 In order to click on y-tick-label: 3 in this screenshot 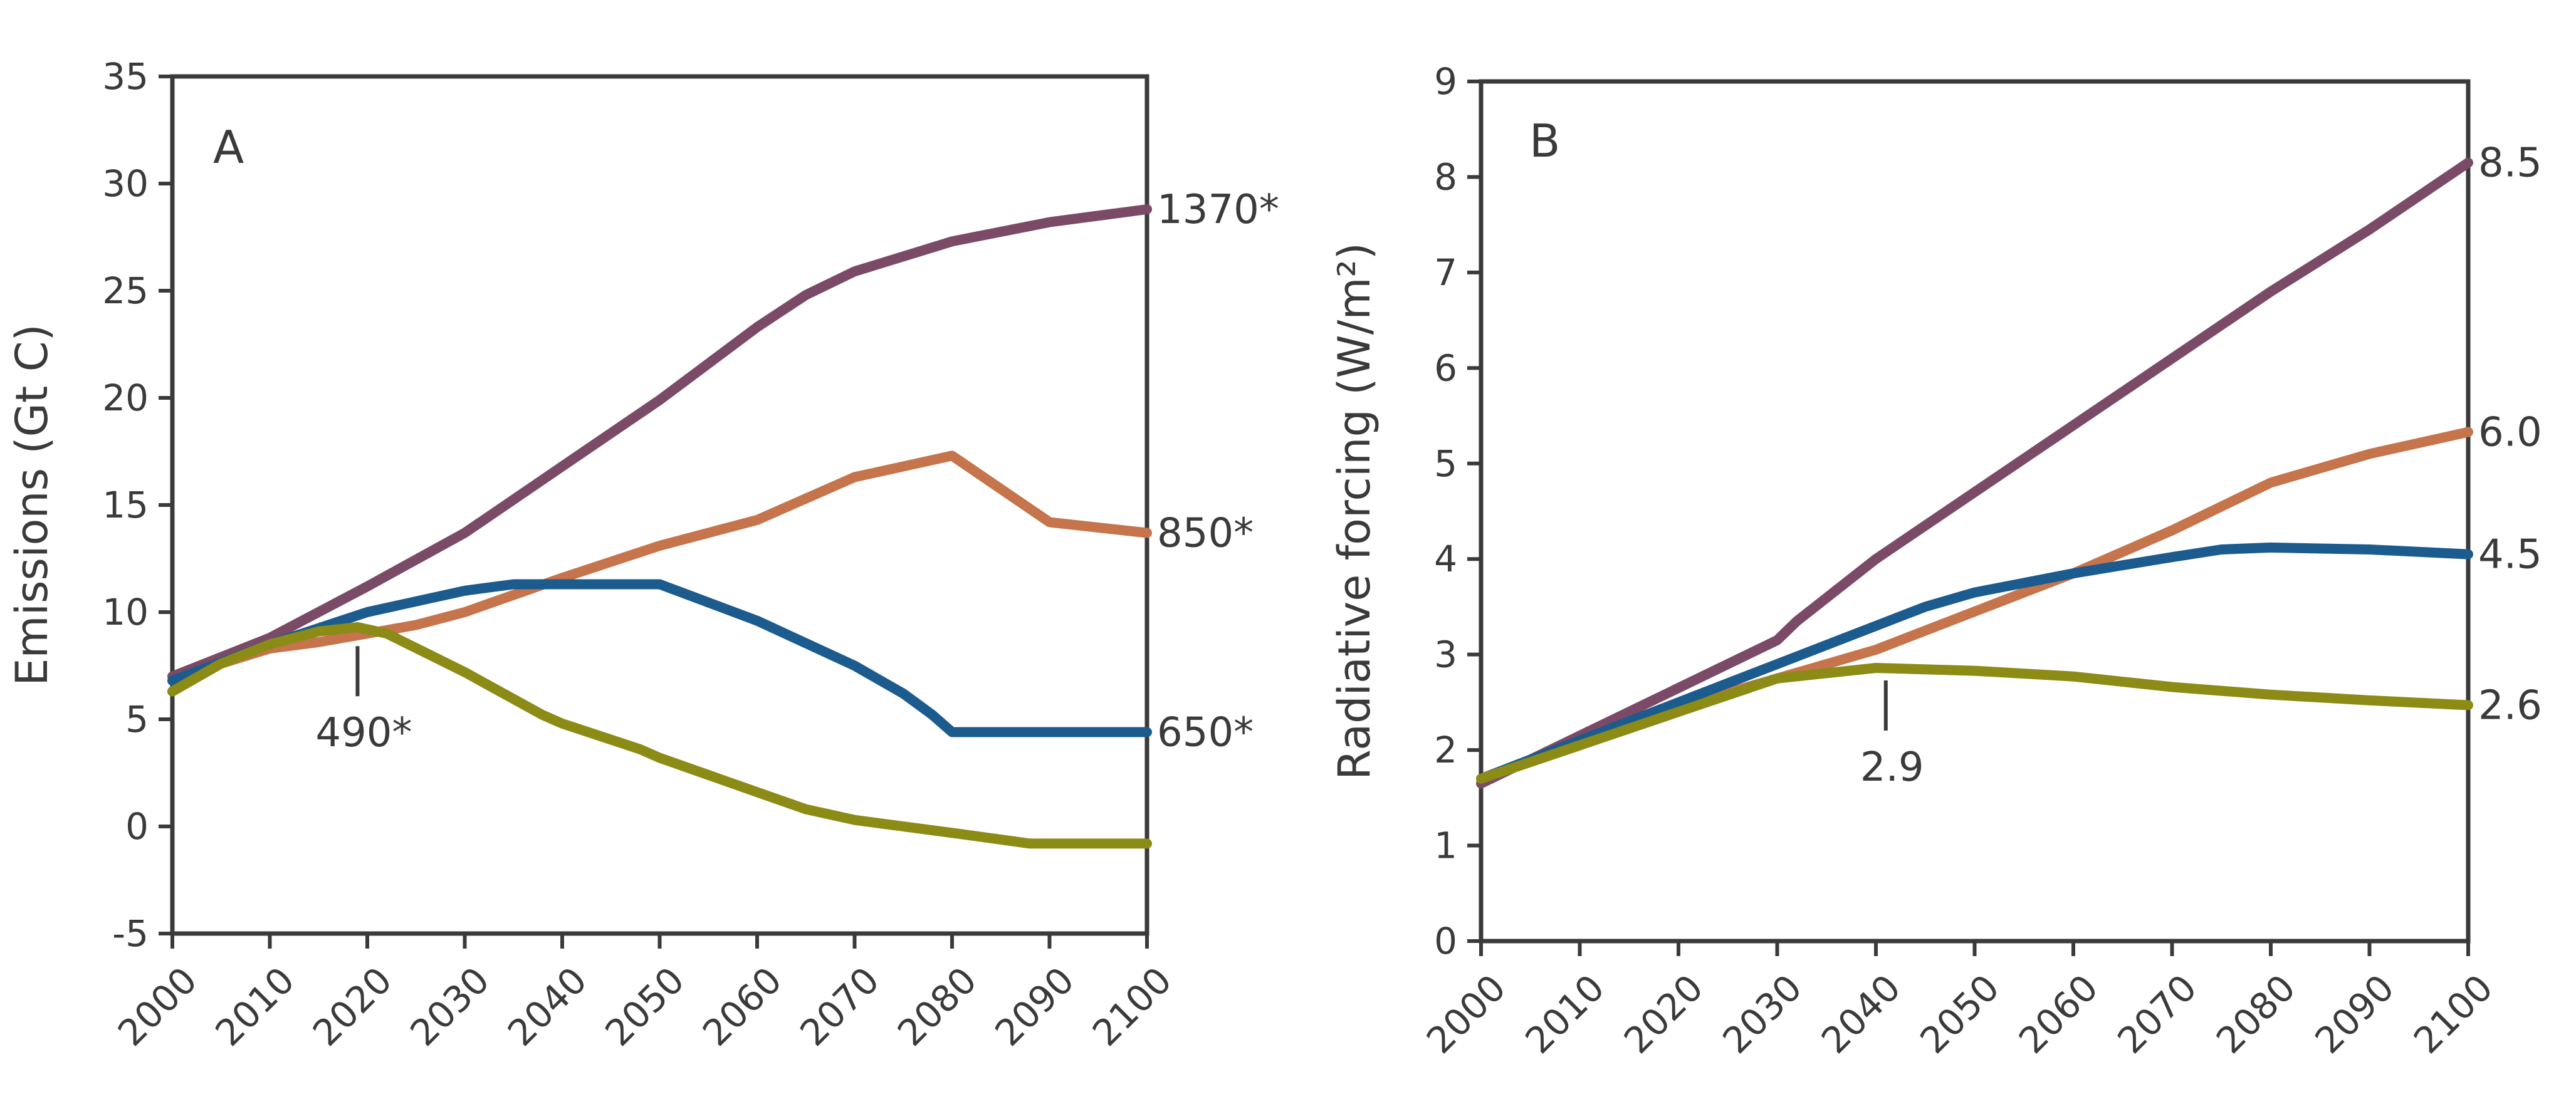, I will do `click(1445, 654)`.